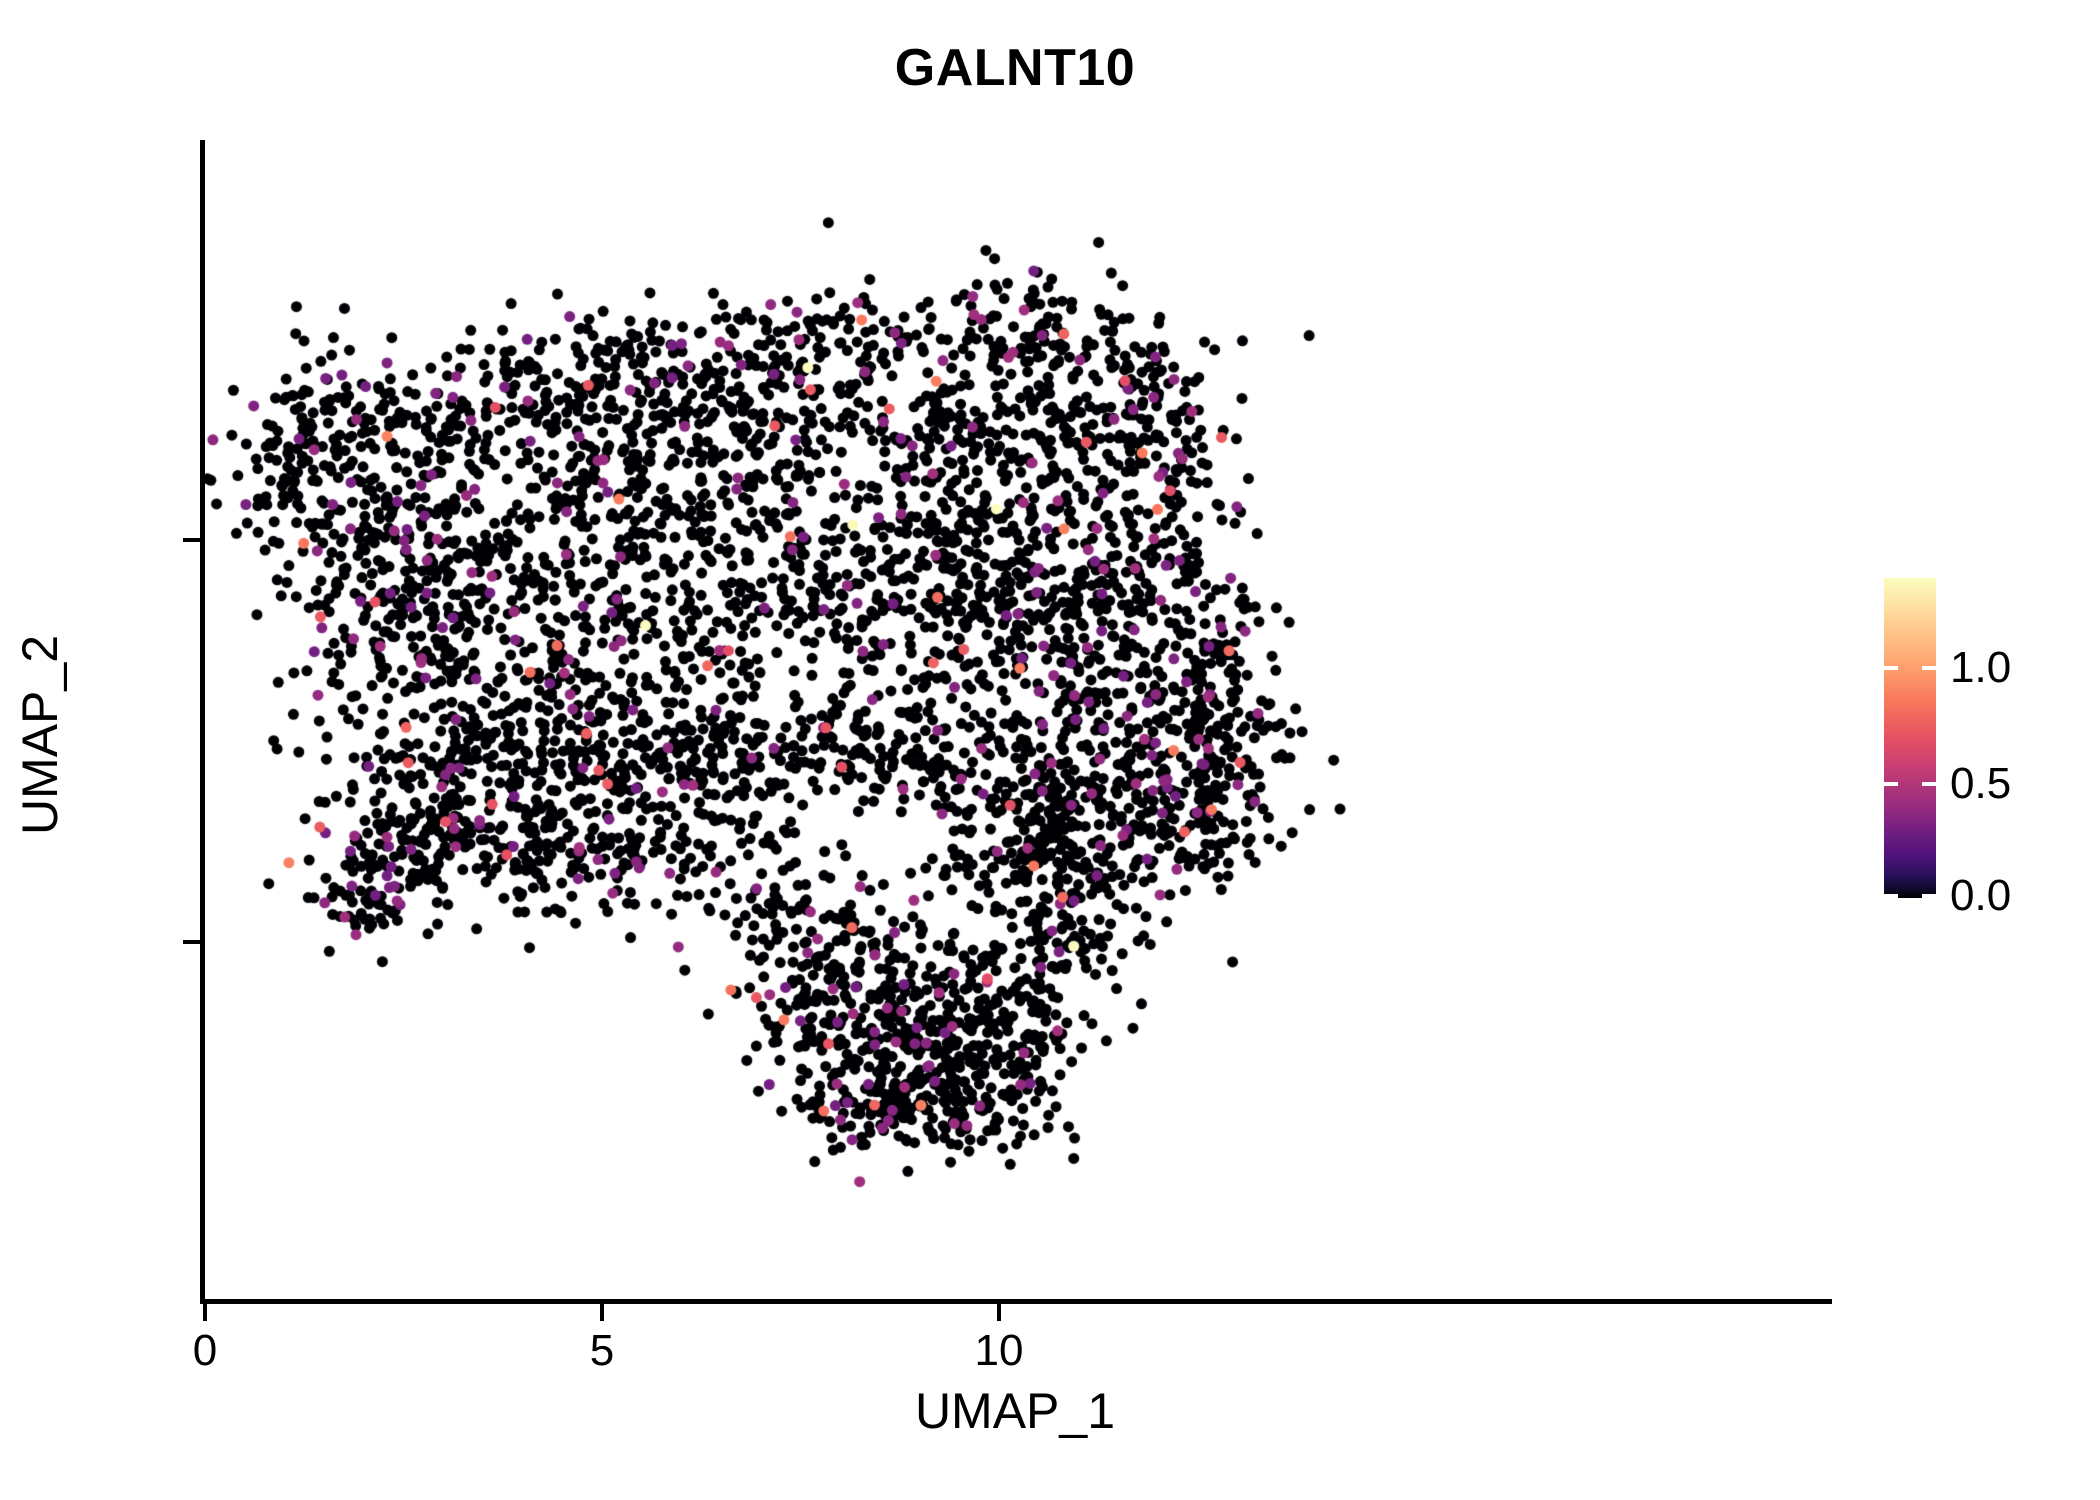  I want to click on colorbar-tick-1-right, so click(1929, 668).